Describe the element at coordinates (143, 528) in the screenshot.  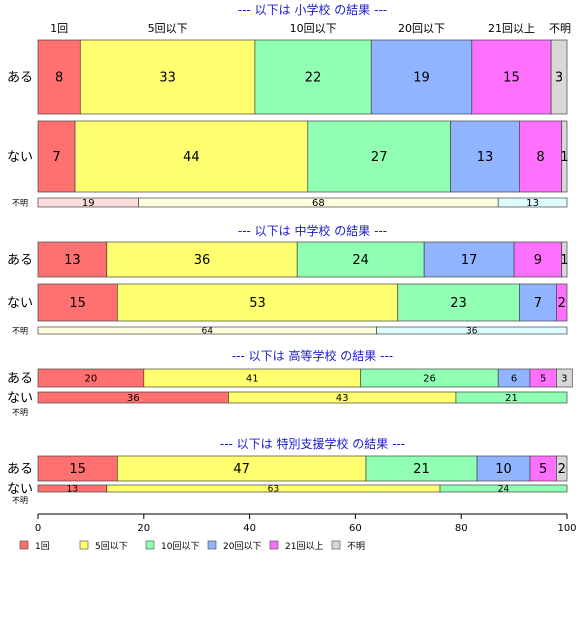
I see `x-tick-label-1: 20` at that location.